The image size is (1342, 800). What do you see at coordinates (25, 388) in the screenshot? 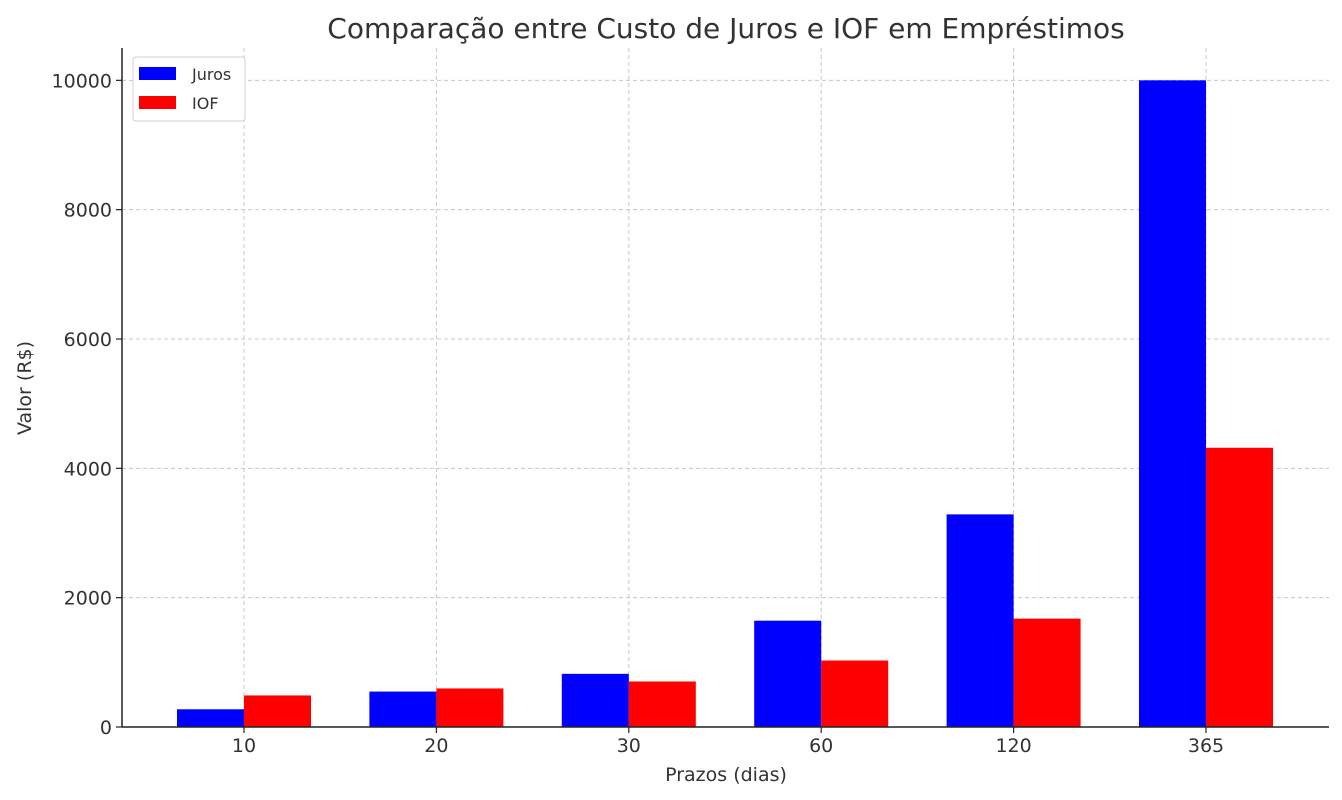
I see `y-axis-title: Valor (R$)` at bounding box center [25, 388].